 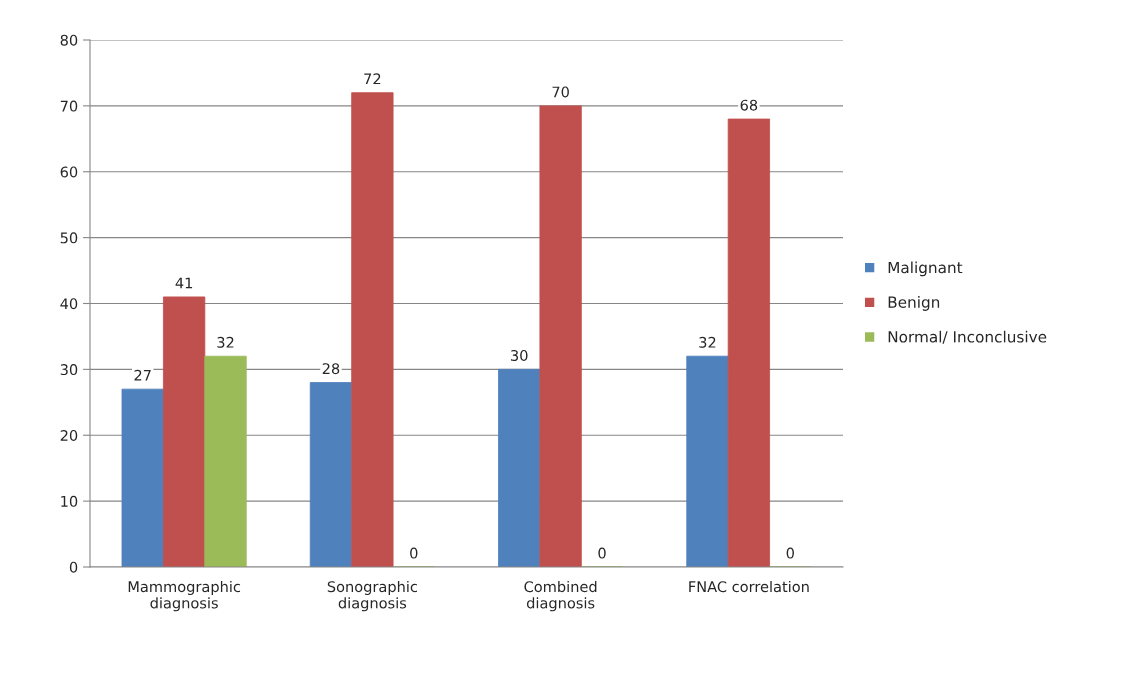 What do you see at coordinates (69, 501) in the screenshot?
I see `y-tick-label: 10` at bounding box center [69, 501].